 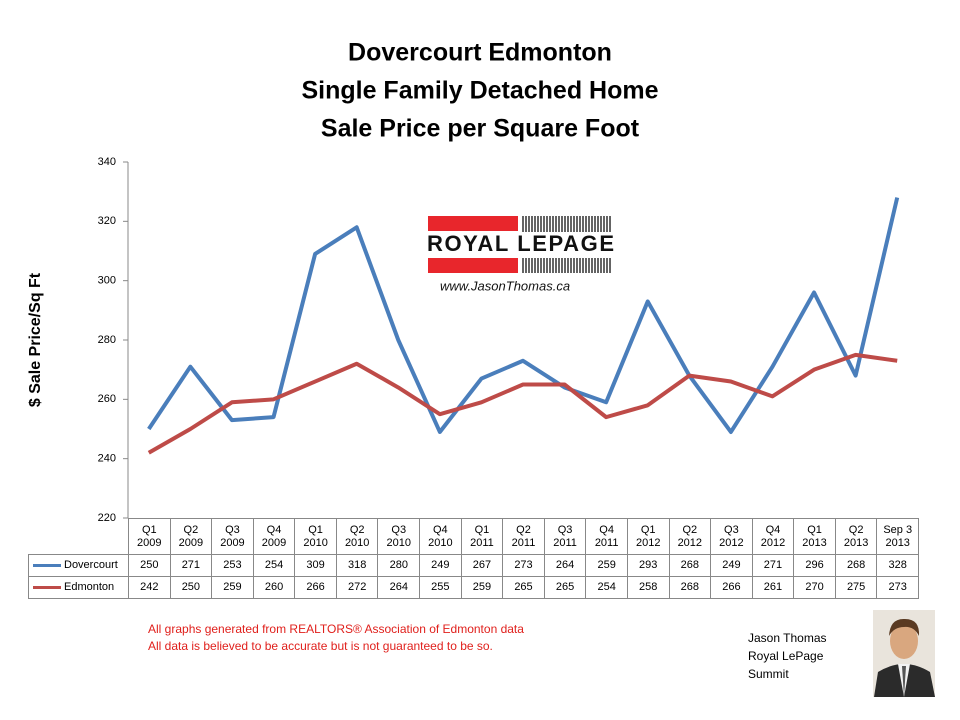 What do you see at coordinates (357, 565) in the screenshot?
I see `table-value: 318` at bounding box center [357, 565].